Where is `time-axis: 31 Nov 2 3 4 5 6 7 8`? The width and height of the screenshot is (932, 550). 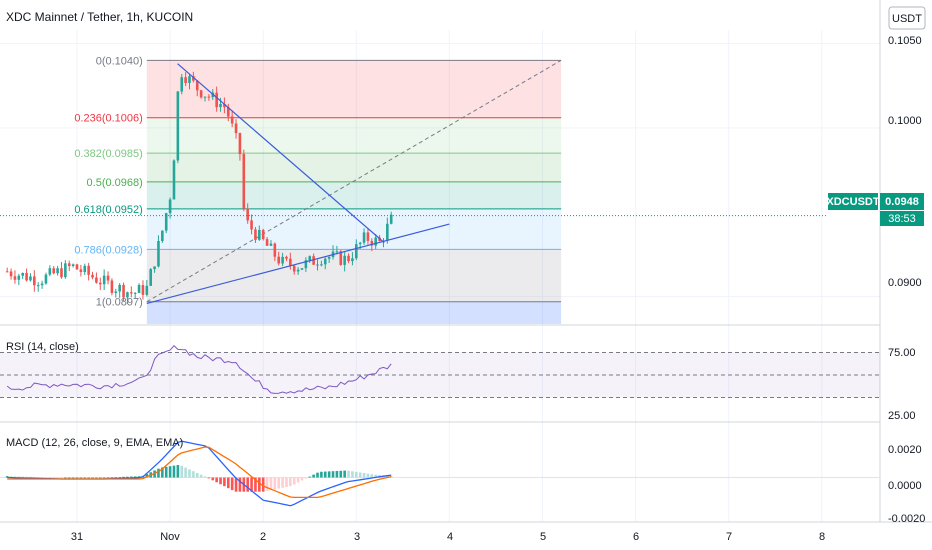 time-axis: 31 Nov 2 3 4 5 6 7 8 is located at coordinates (448, 537).